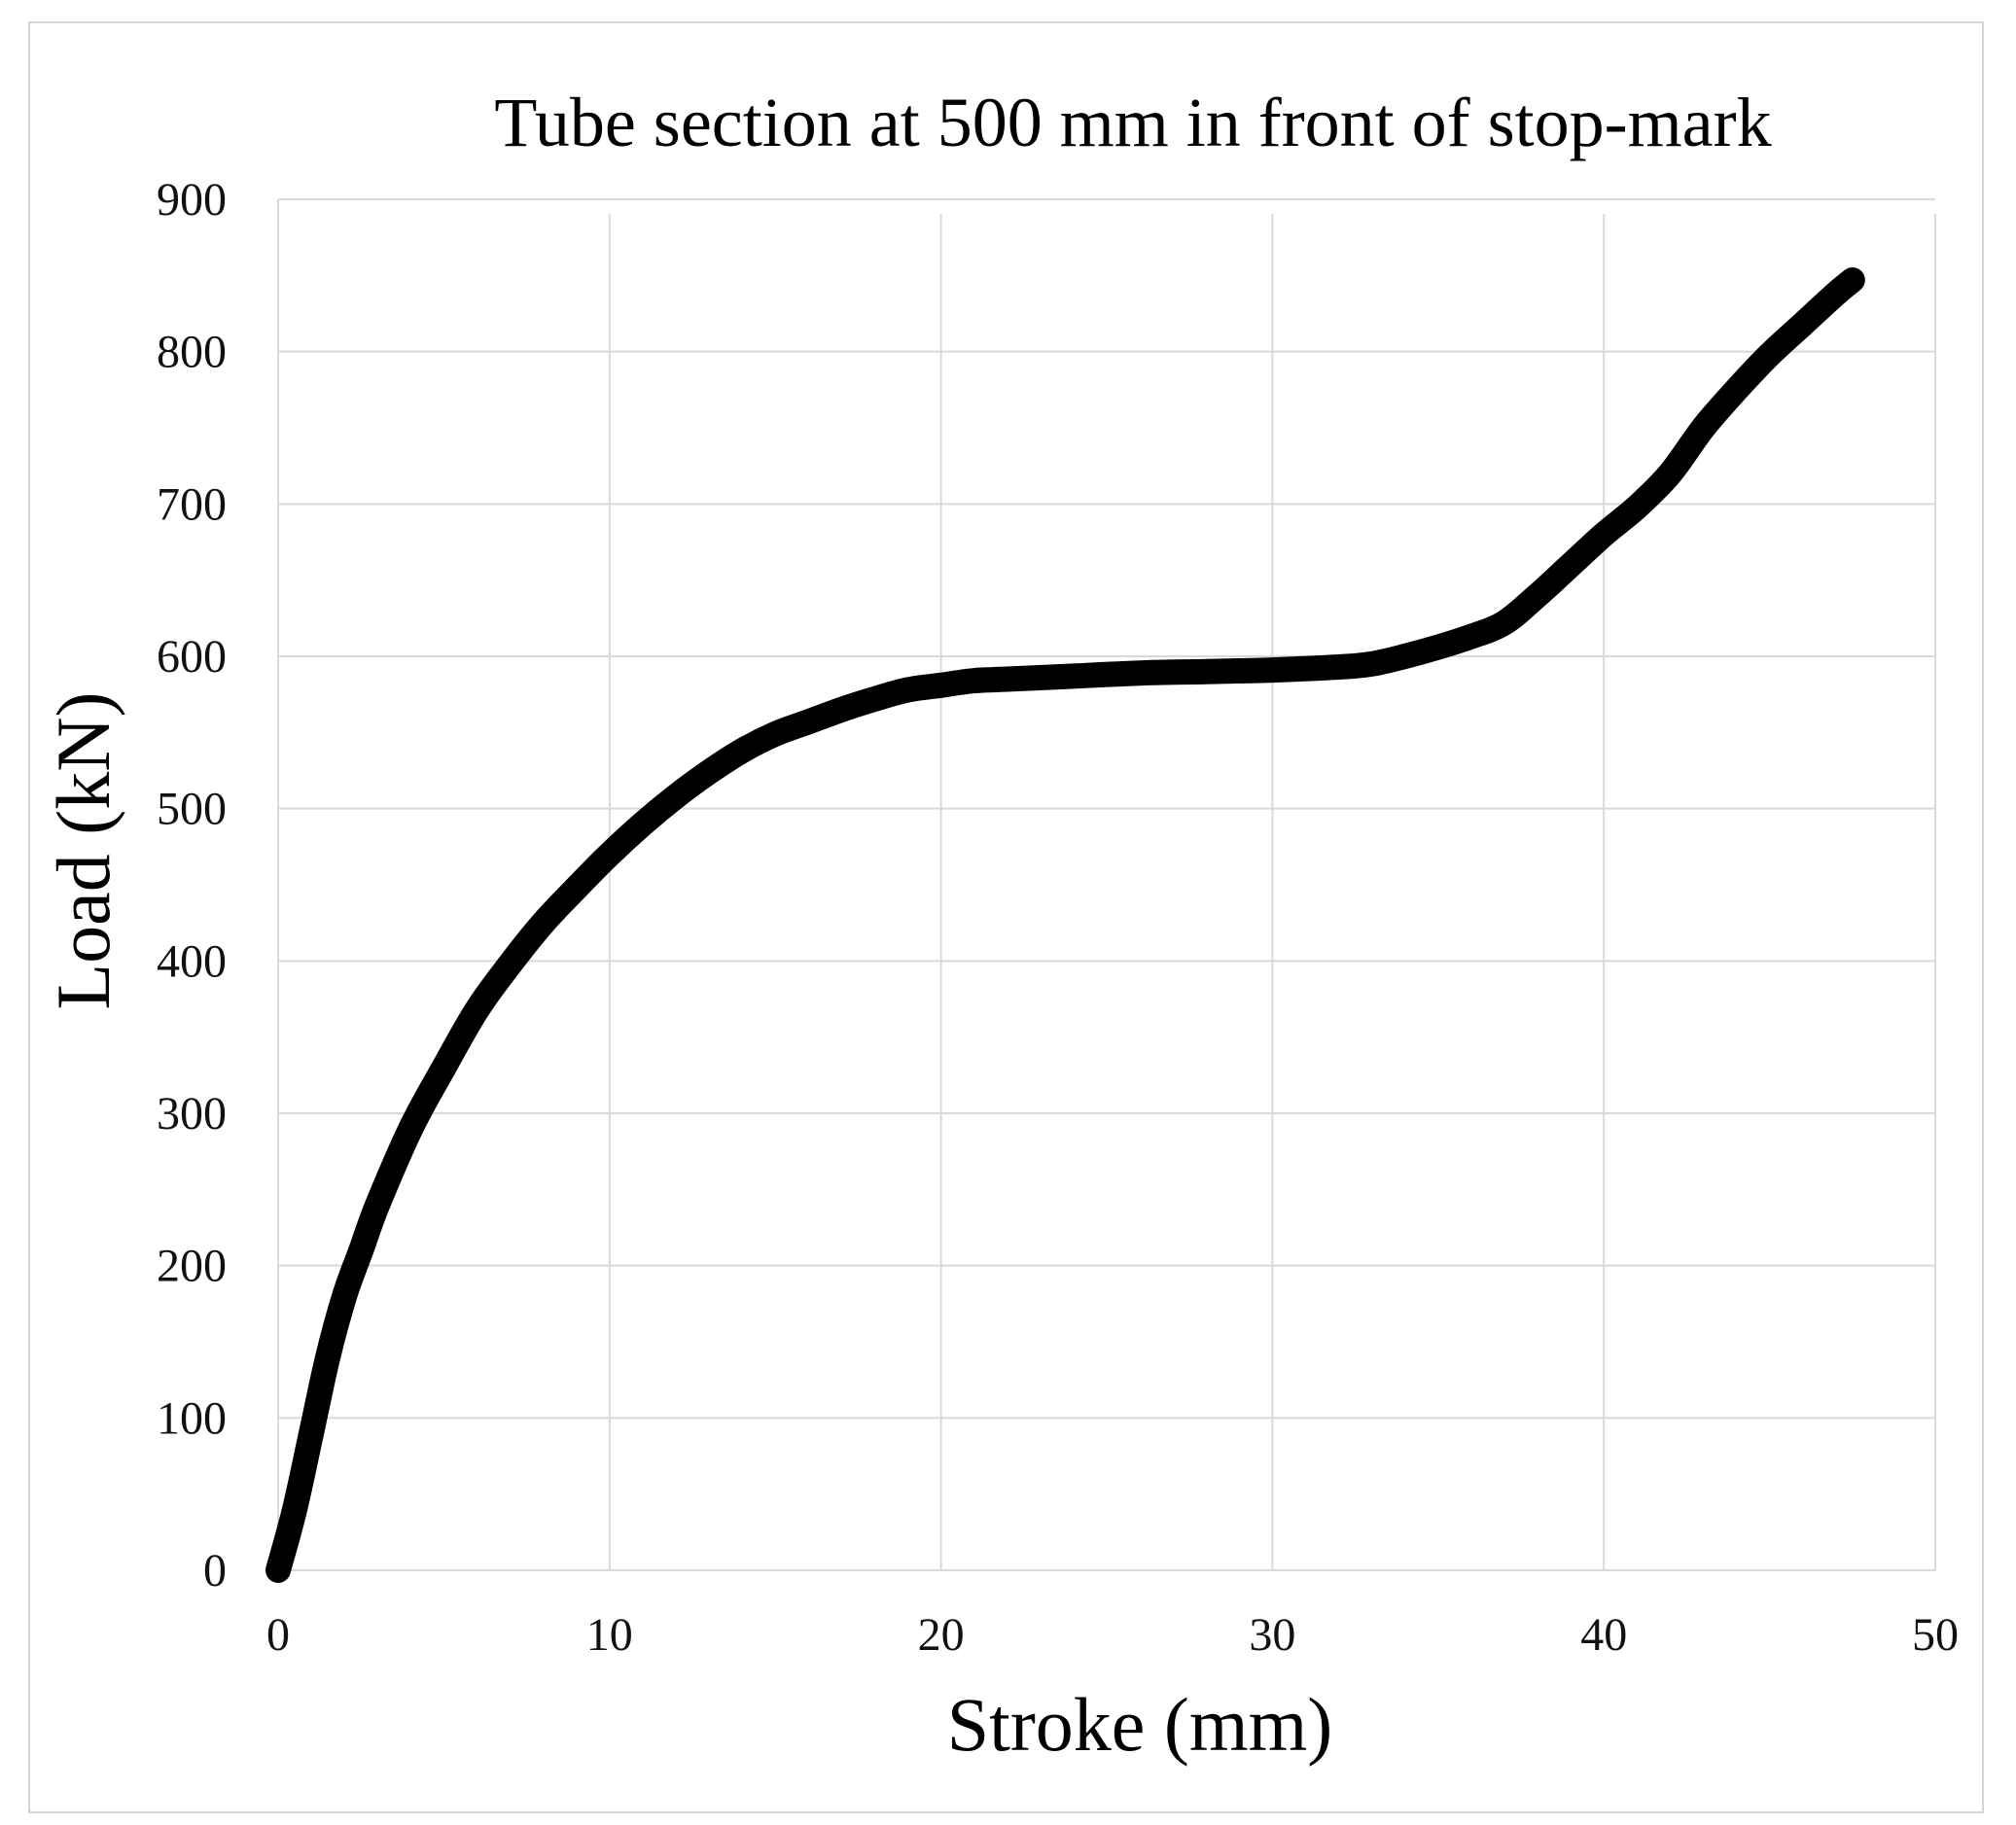 The height and width of the screenshot is (1825, 2016). What do you see at coordinates (192, 352) in the screenshot?
I see `y-tick-label: 800` at bounding box center [192, 352].